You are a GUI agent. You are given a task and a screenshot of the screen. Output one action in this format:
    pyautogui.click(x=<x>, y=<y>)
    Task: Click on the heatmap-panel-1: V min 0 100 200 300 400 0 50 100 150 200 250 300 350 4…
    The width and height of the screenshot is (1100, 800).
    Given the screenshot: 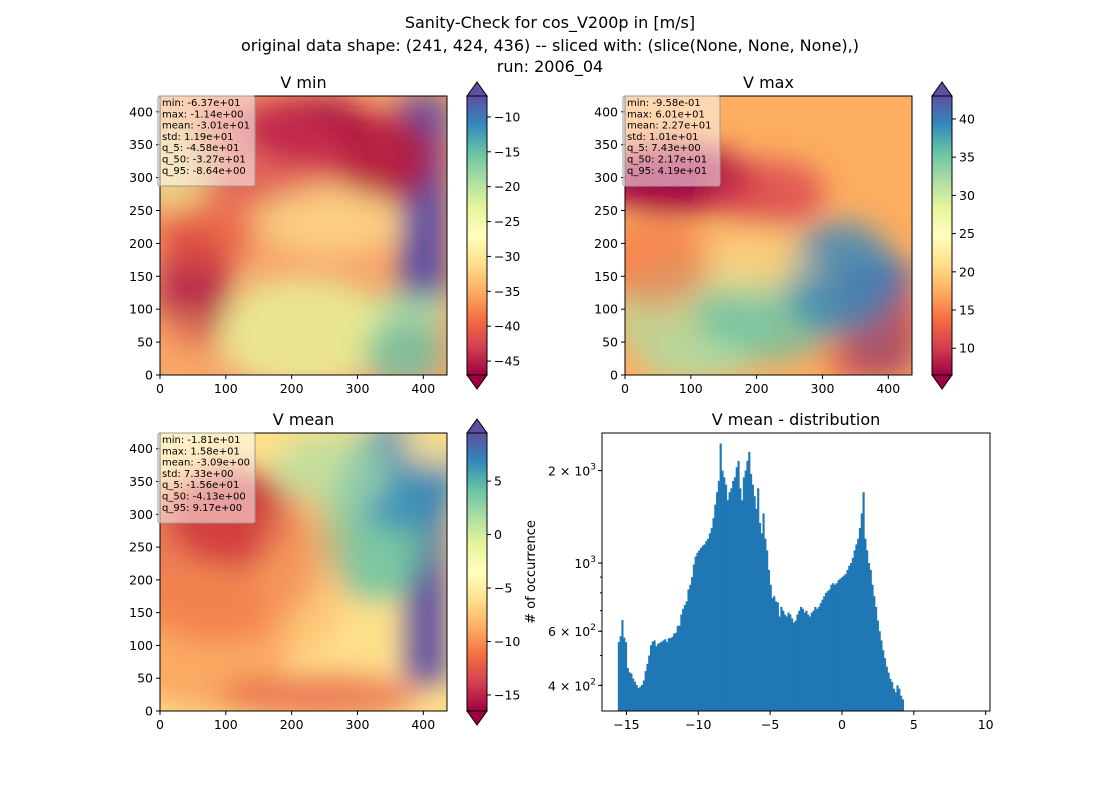 What is the action you would take?
    pyautogui.click(x=324, y=234)
    